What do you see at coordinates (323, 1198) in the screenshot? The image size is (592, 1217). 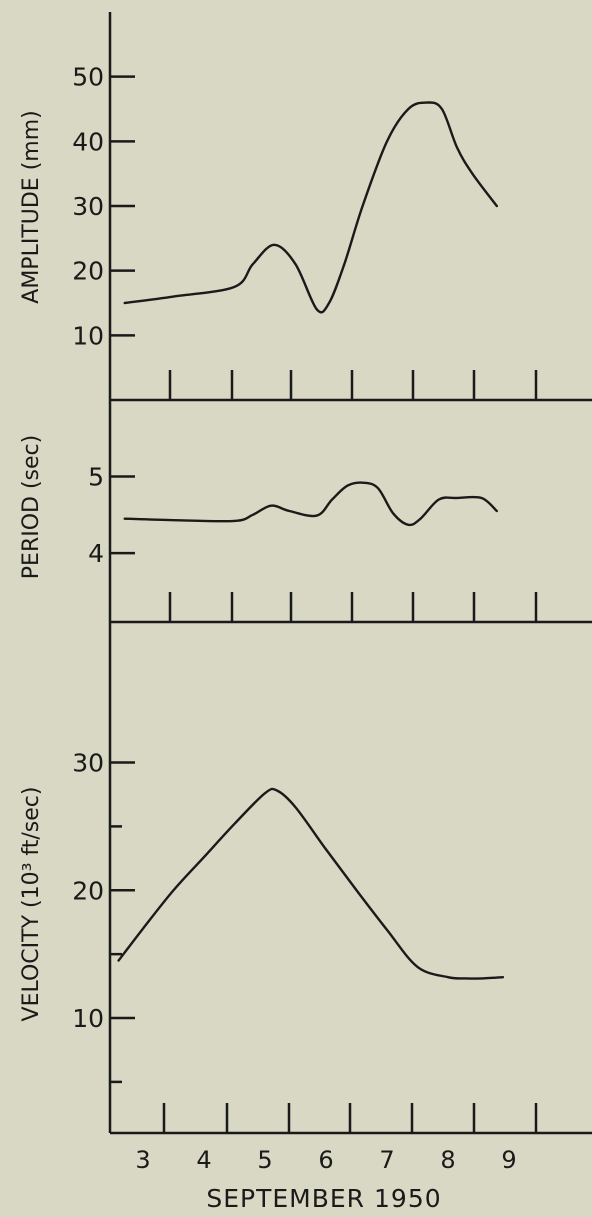 I see `x-axis-title: SEPTEMBER 1950` at bounding box center [323, 1198].